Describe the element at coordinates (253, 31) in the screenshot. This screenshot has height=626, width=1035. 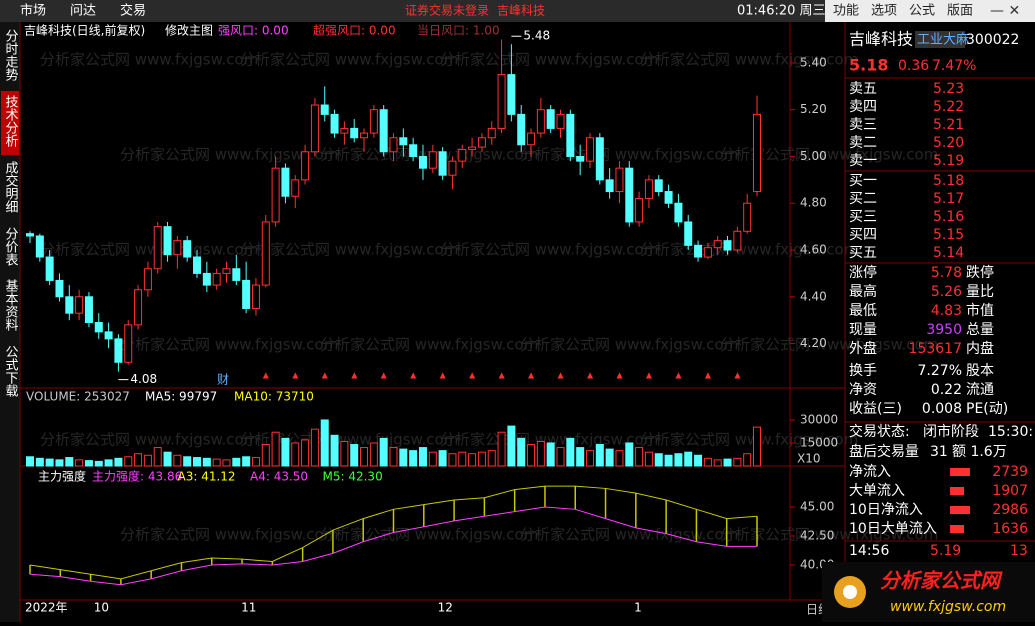
I see `legend: 强风口: 0.00` at that location.